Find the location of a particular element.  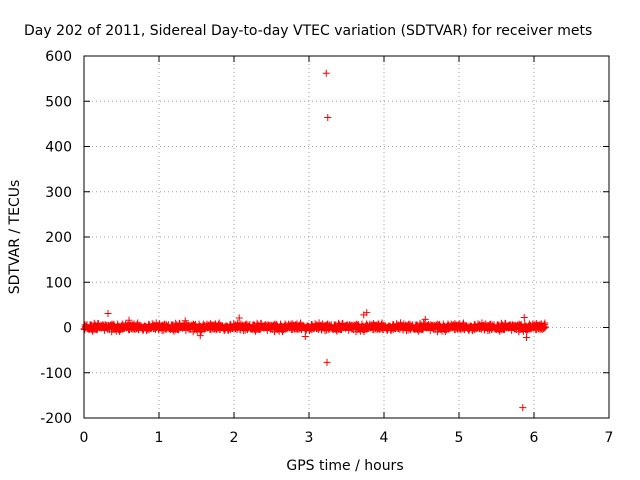

data-point is located at coordinates (545, 327).